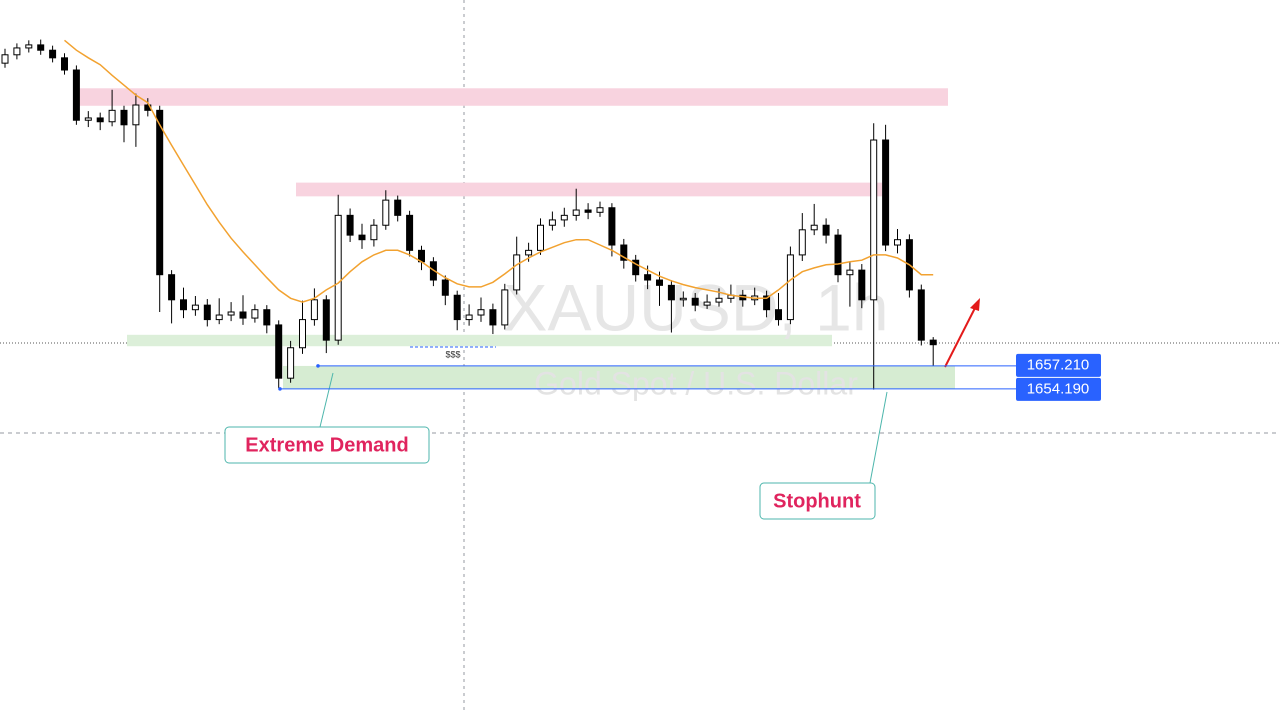 The width and height of the screenshot is (1280, 713). I want to click on price-labels: 1657.210 1654.190, so click(689, 377).